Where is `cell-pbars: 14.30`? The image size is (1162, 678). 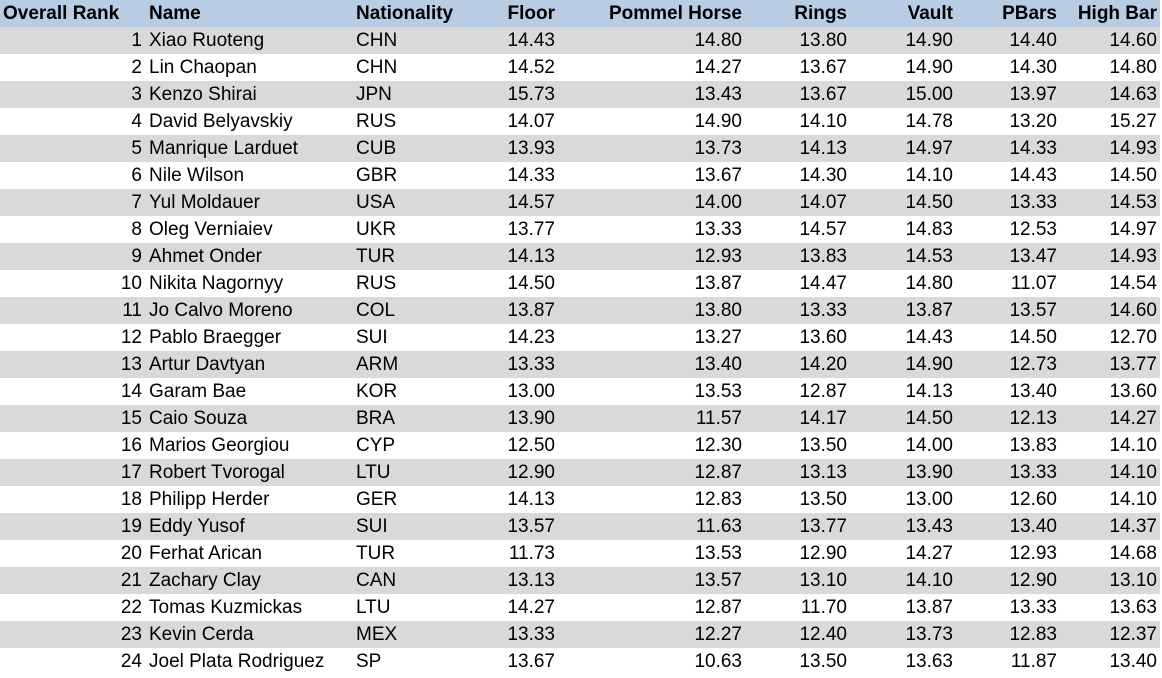 cell-pbars: 14.30 is located at coordinates (1033, 67).